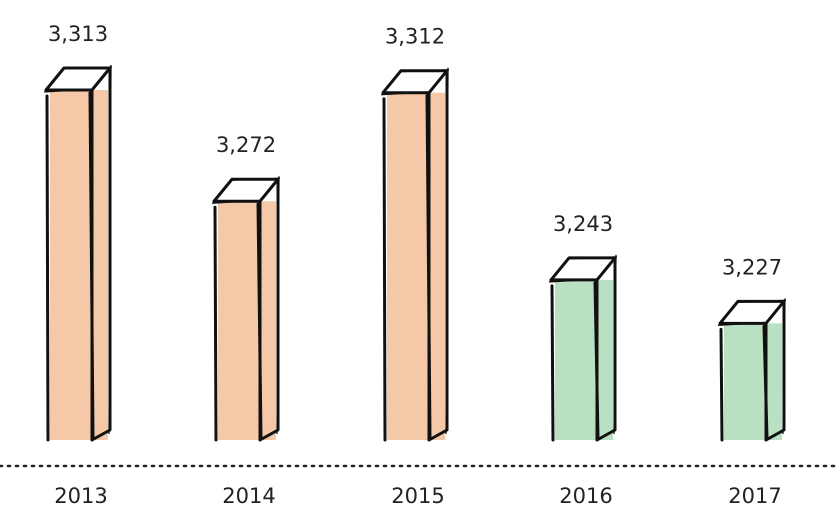 This screenshot has width=836, height=512. I want to click on value-label: 3,272, so click(246, 145).